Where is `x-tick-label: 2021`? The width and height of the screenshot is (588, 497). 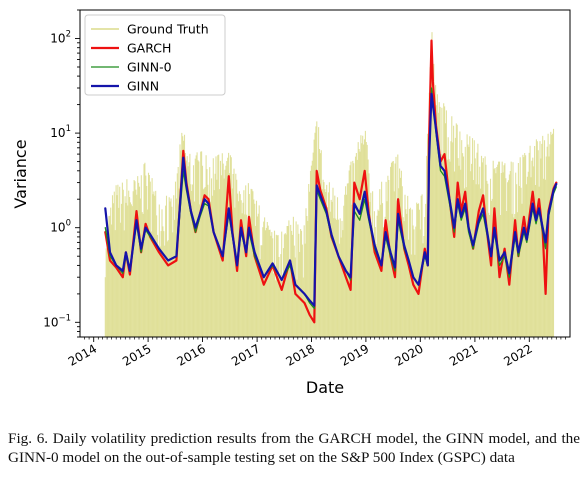 x-tick-label: 2021 is located at coordinates (463, 354).